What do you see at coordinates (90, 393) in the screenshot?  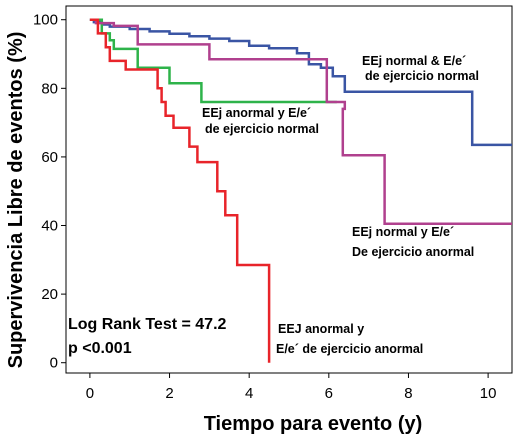 I see `x-tick-label: 0` at bounding box center [90, 393].